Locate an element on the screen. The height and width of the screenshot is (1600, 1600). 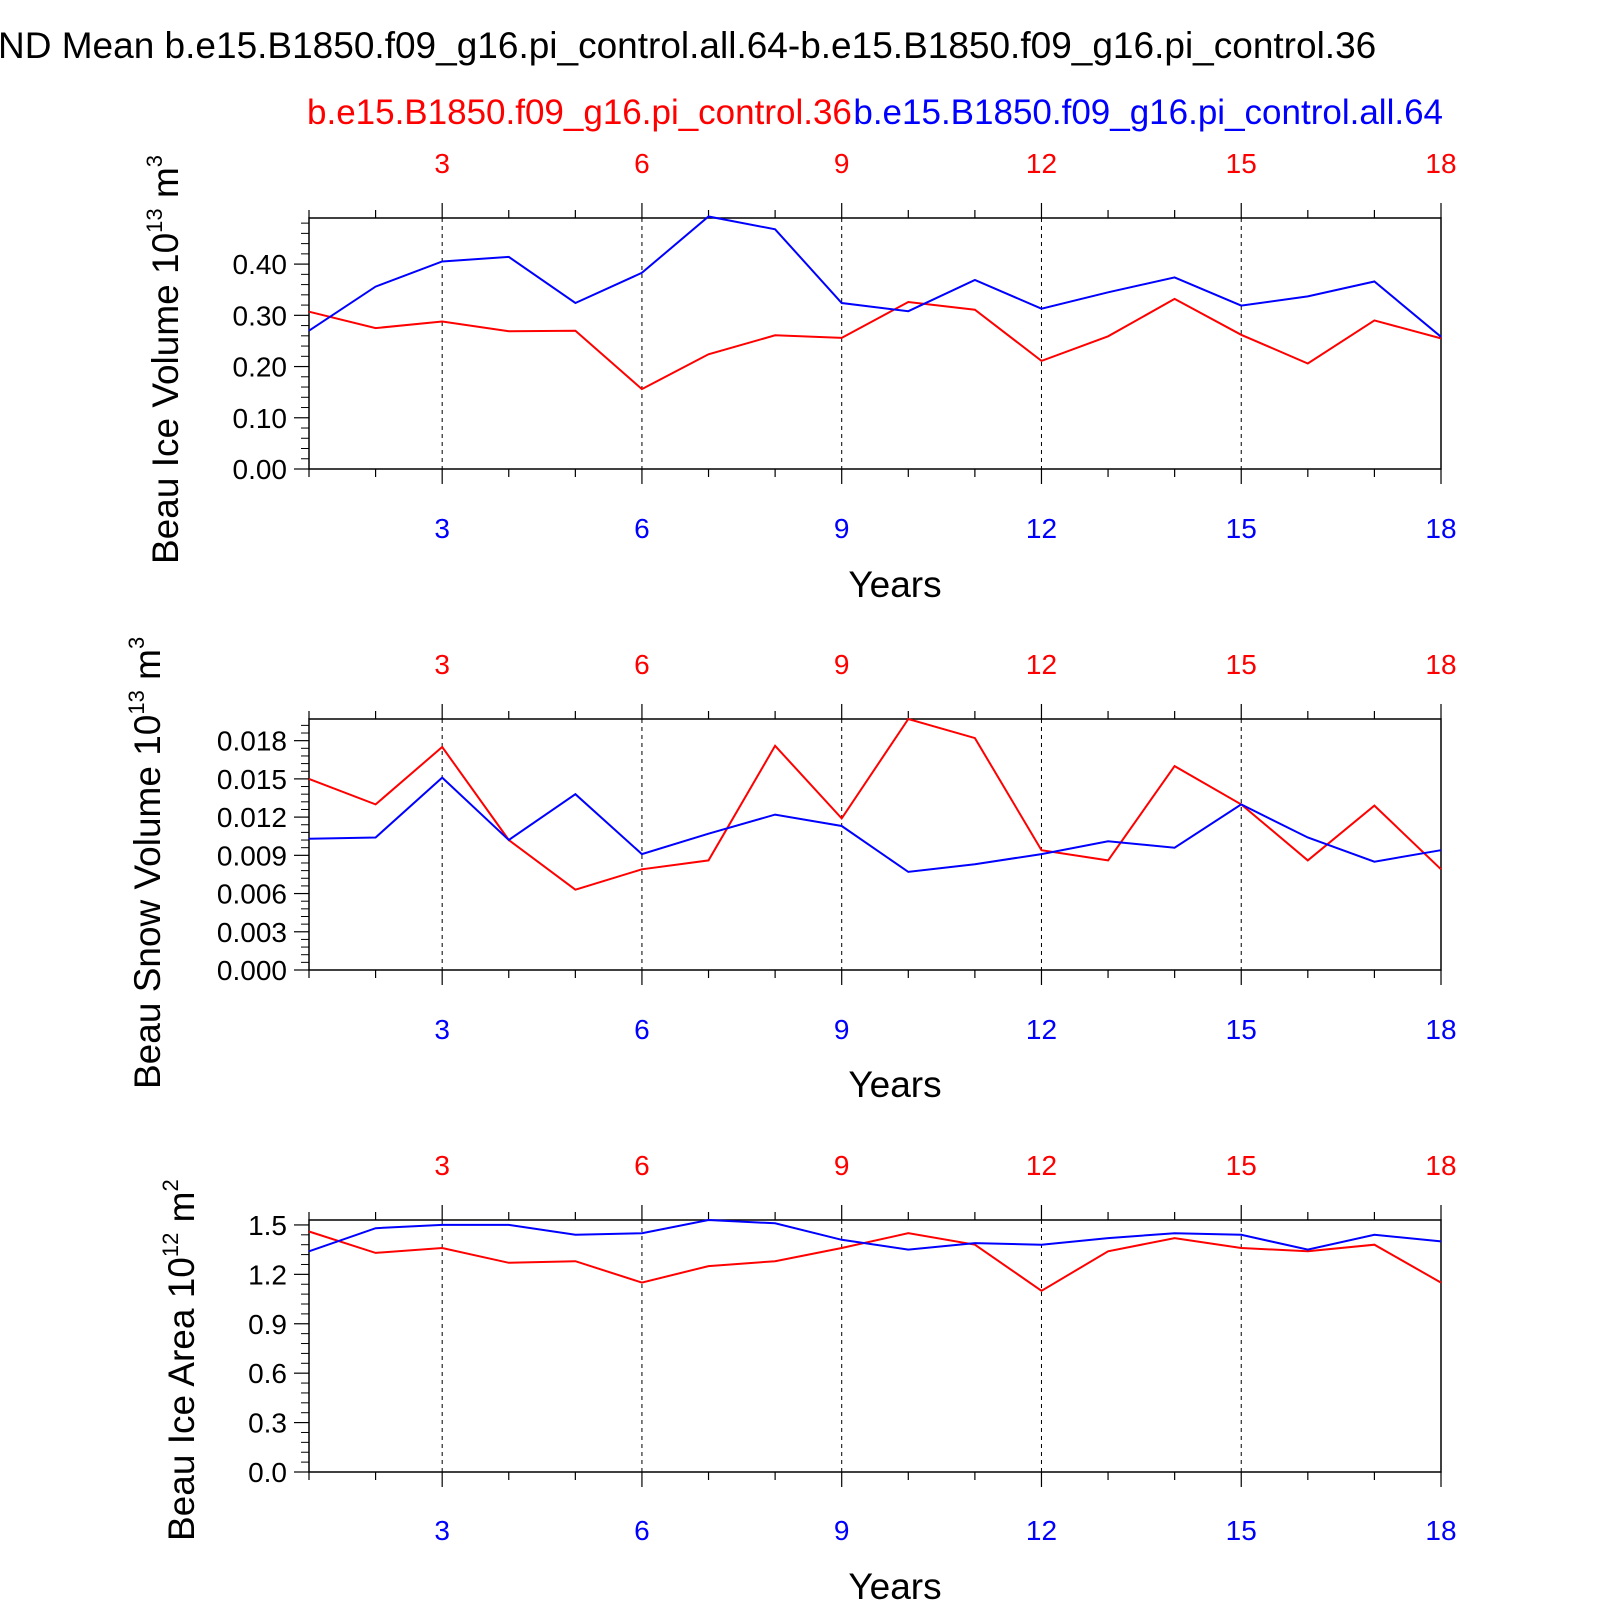
y-tick-label: 0.9 is located at coordinates (267, 1324).